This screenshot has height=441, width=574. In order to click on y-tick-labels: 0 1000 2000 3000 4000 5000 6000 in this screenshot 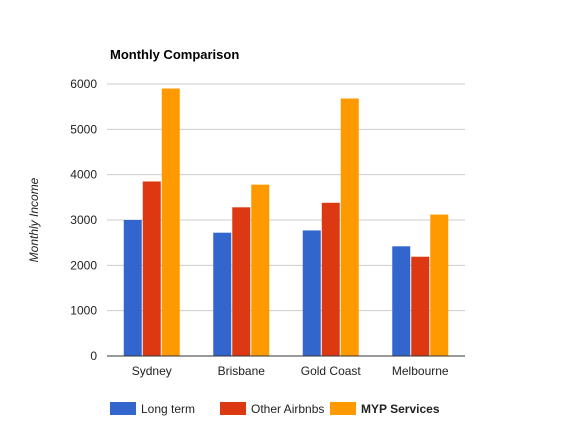, I will do `click(83, 220)`.